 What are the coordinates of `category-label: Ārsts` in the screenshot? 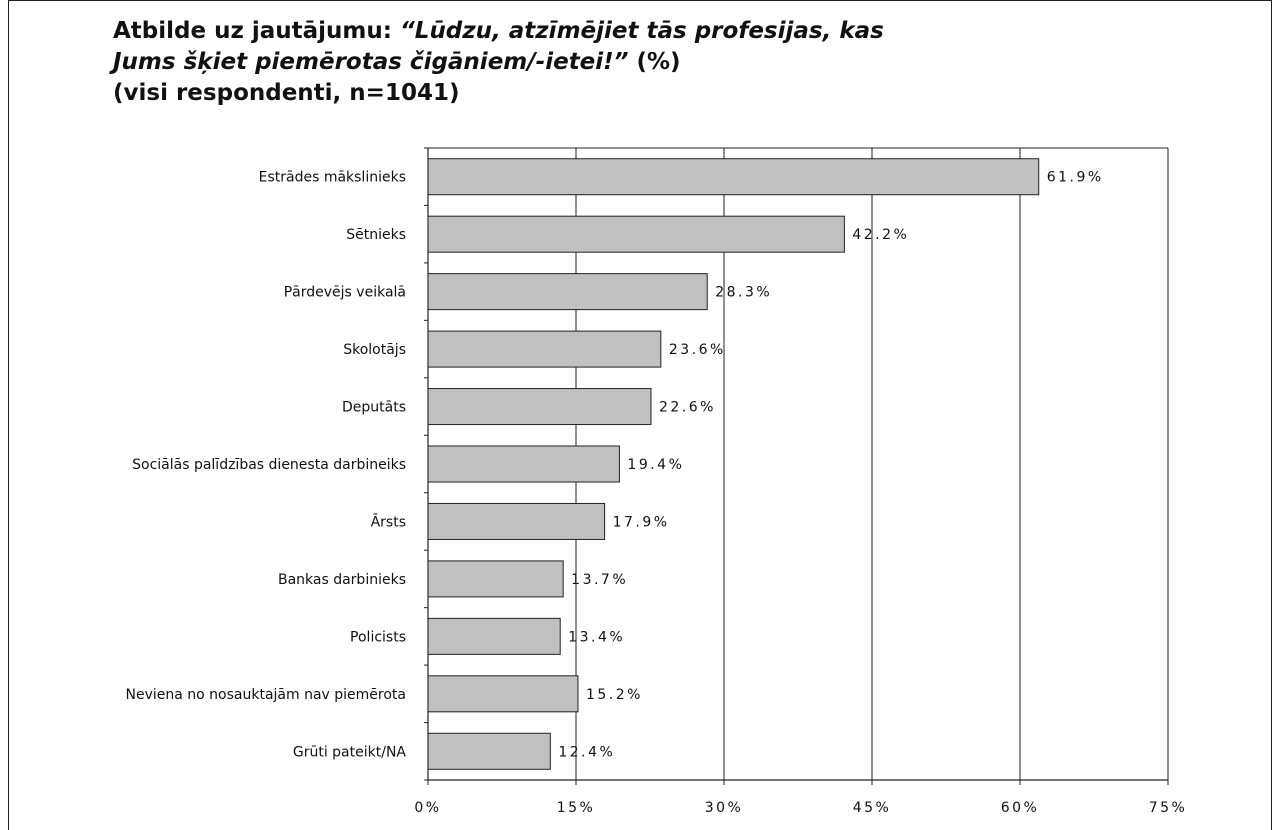 It's located at (388, 521).